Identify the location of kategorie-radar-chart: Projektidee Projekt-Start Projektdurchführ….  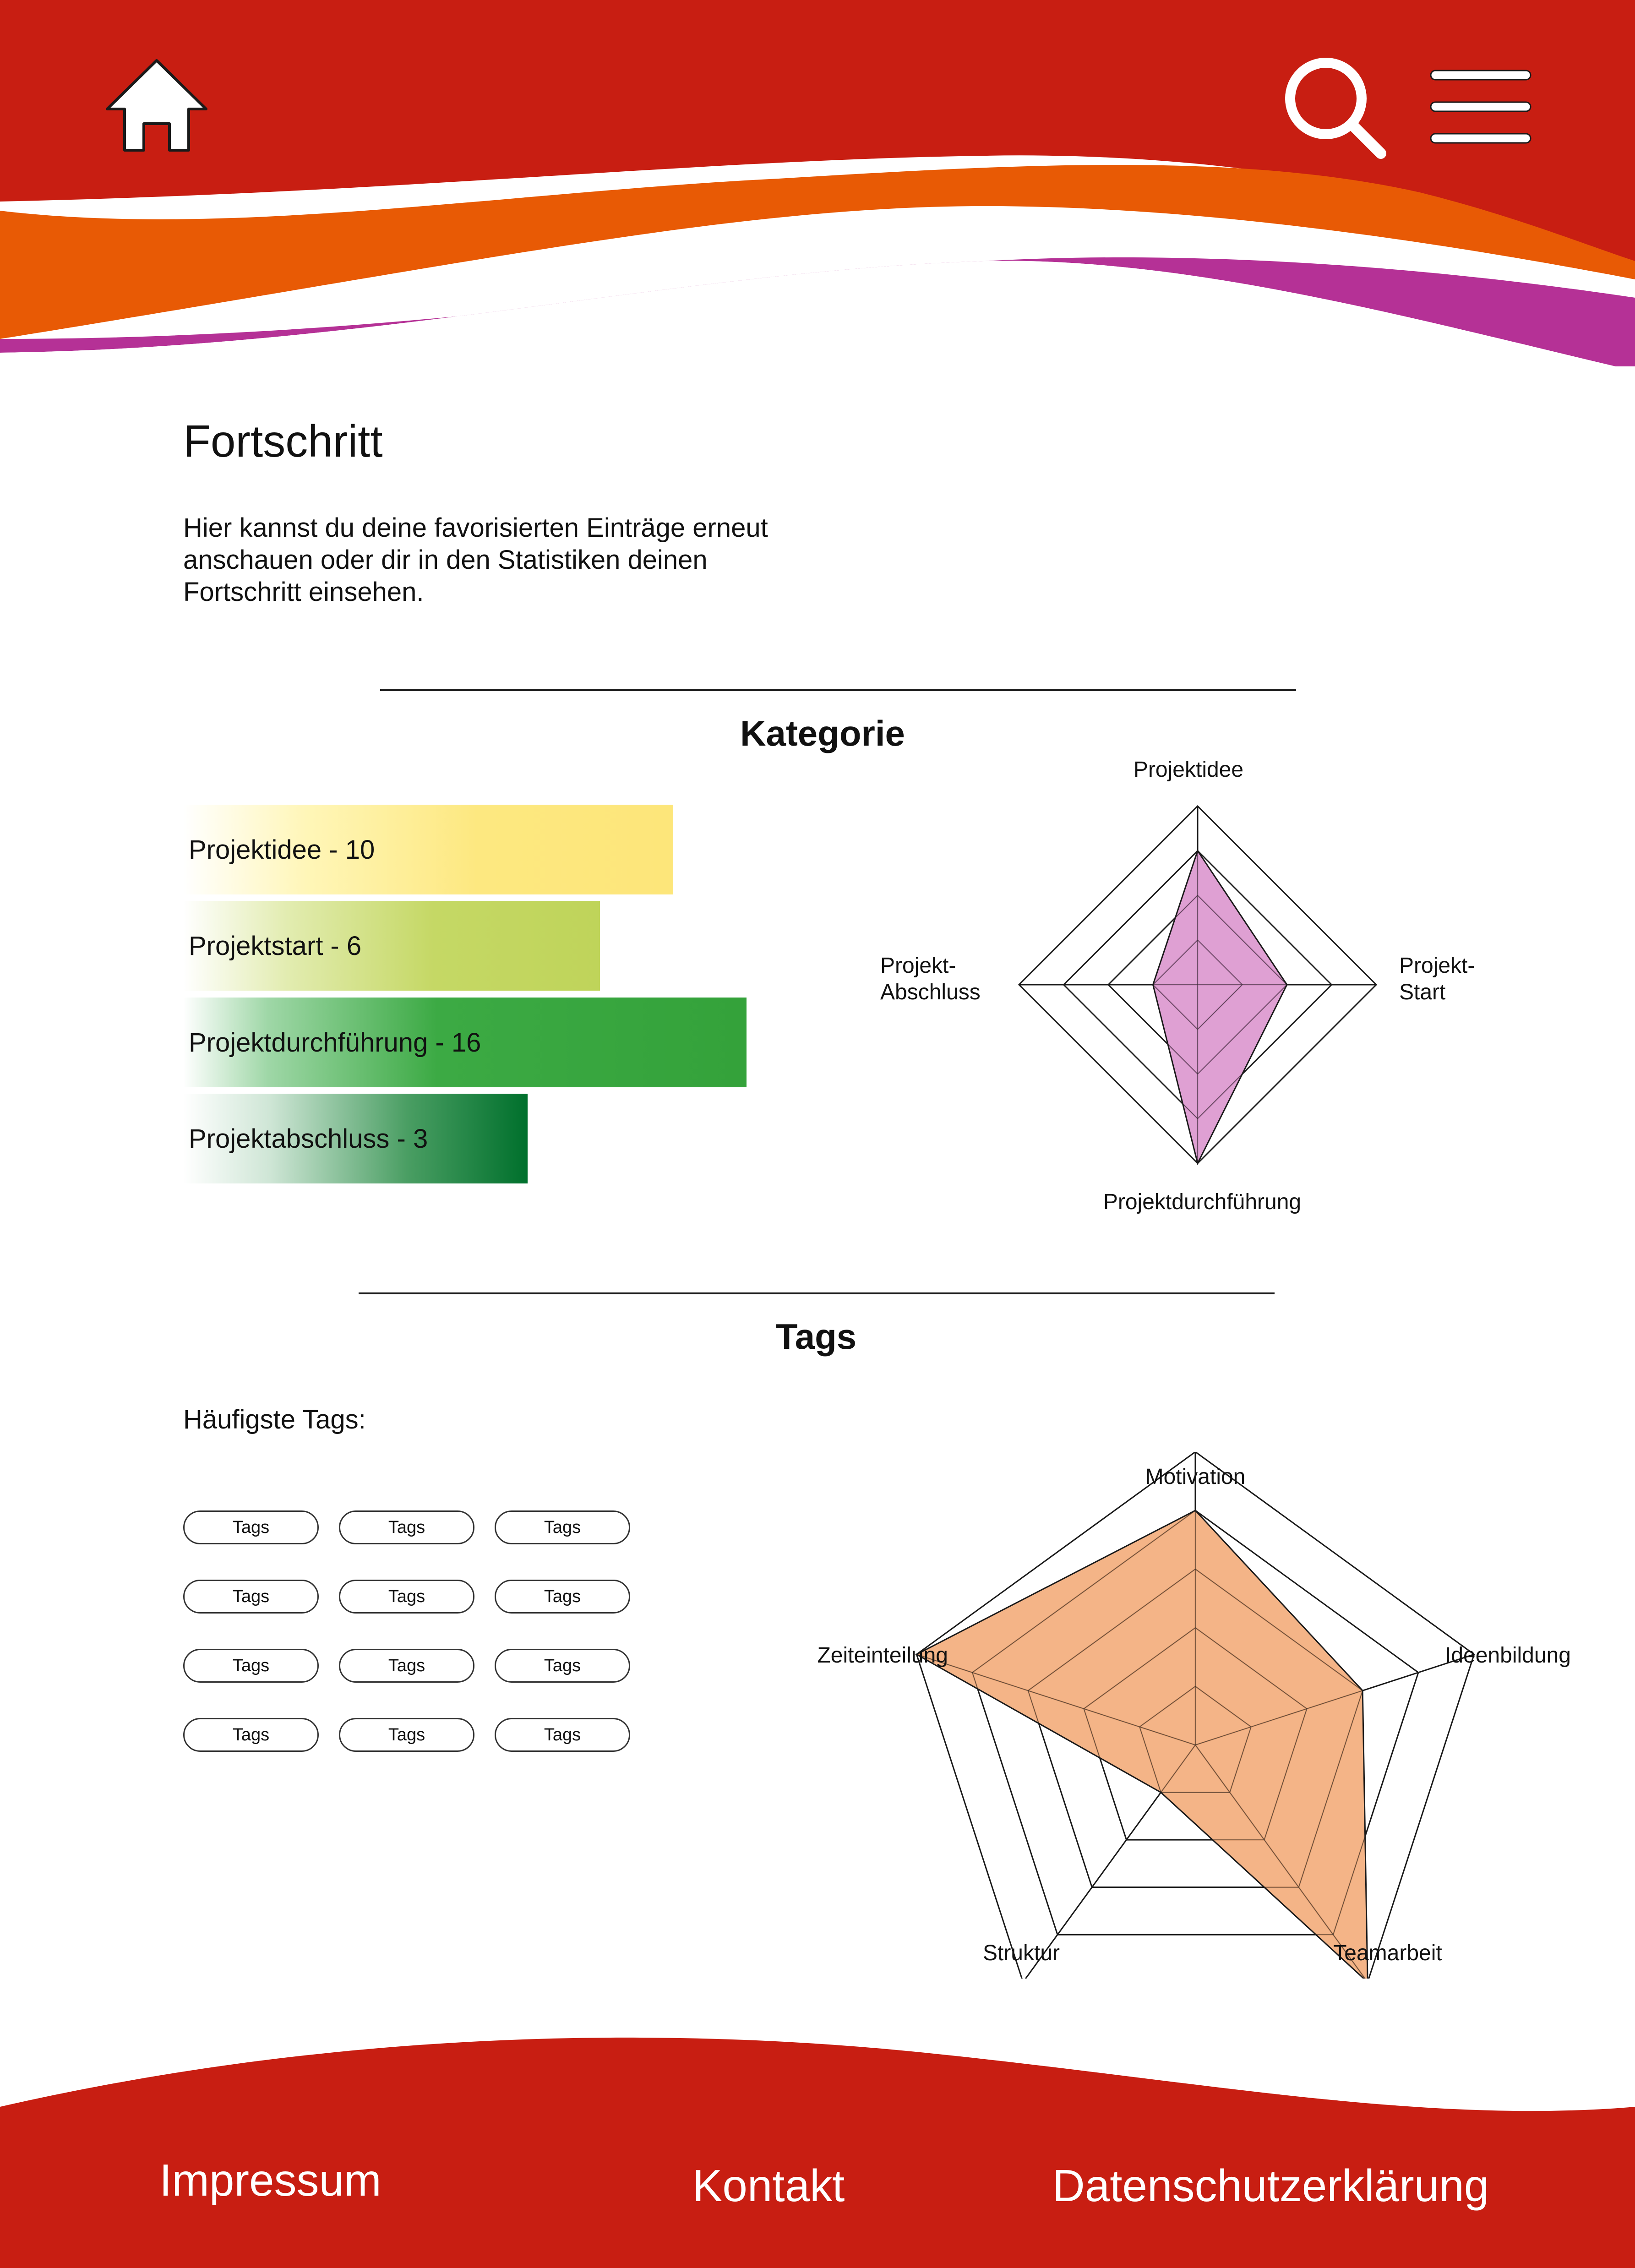
(1177, 986).